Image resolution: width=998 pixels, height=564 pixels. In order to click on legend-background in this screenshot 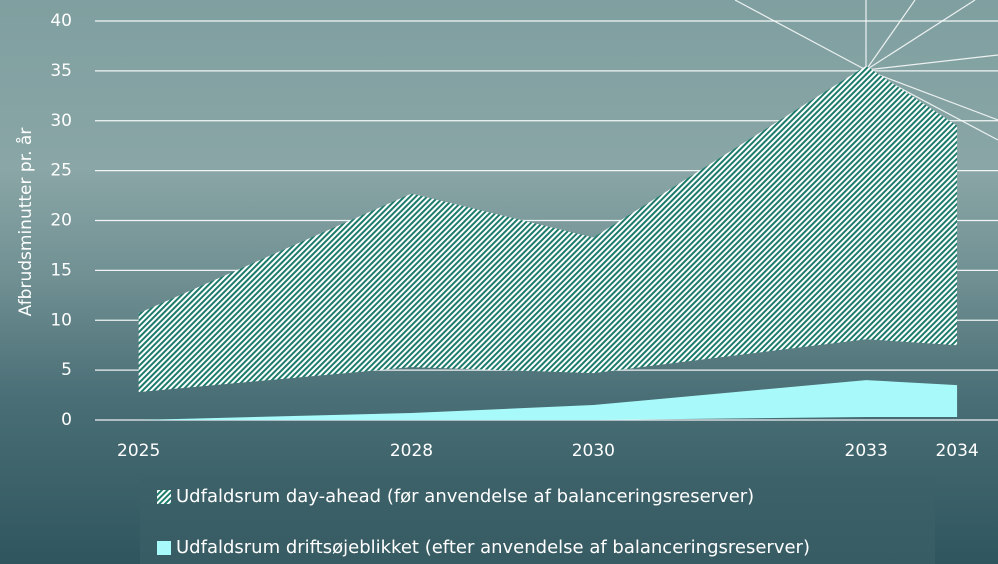, I will do `click(537, 521)`.